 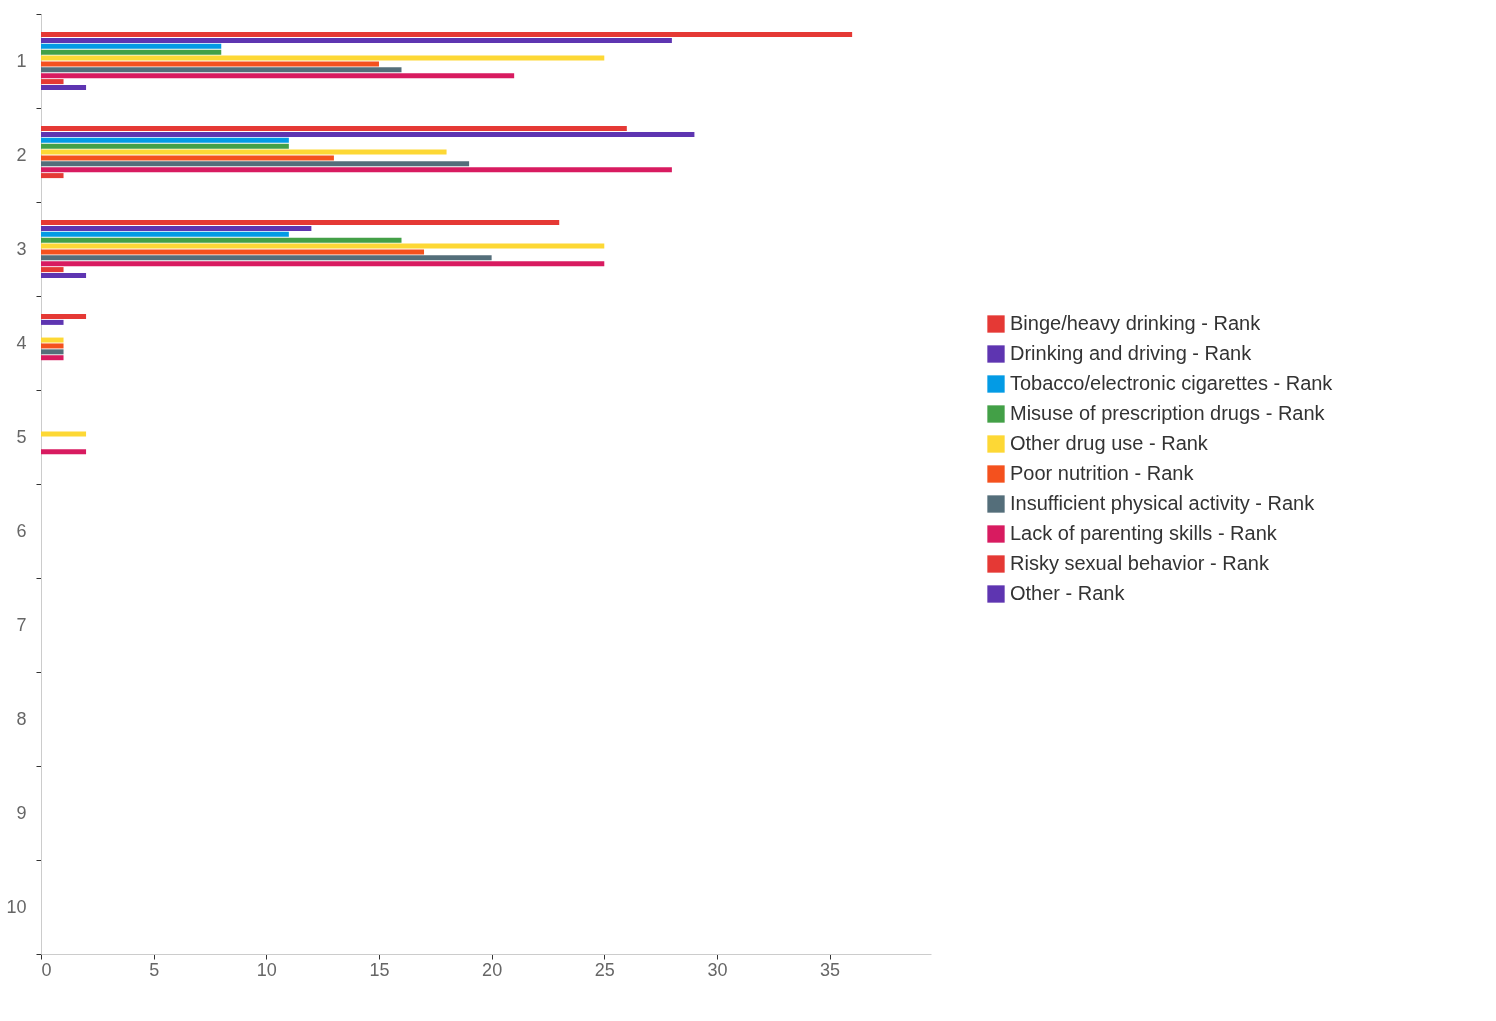 What do you see at coordinates (1144, 533) in the screenshot?
I see `legend-label: Lack of parenting skills - Rank` at bounding box center [1144, 533].